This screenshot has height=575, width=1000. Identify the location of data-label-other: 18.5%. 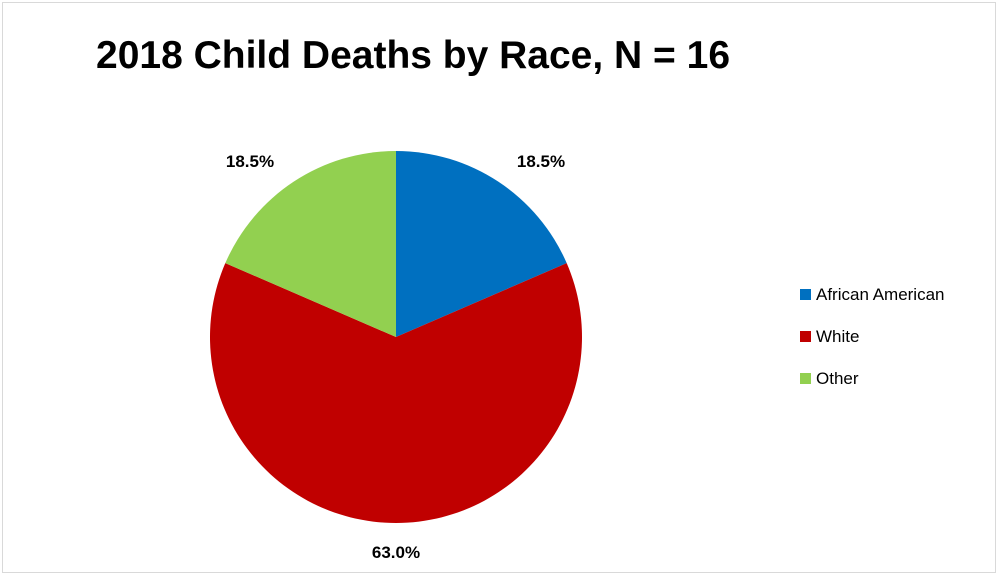
(250, 161).